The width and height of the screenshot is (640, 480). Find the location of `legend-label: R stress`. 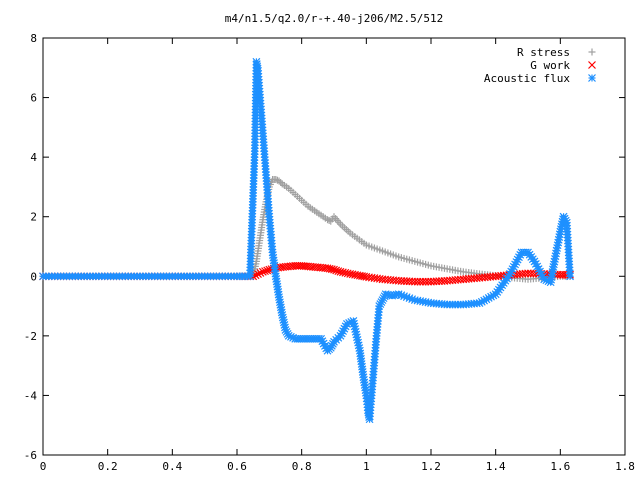

legend-label: R stress is located at coordinates (543, 52).